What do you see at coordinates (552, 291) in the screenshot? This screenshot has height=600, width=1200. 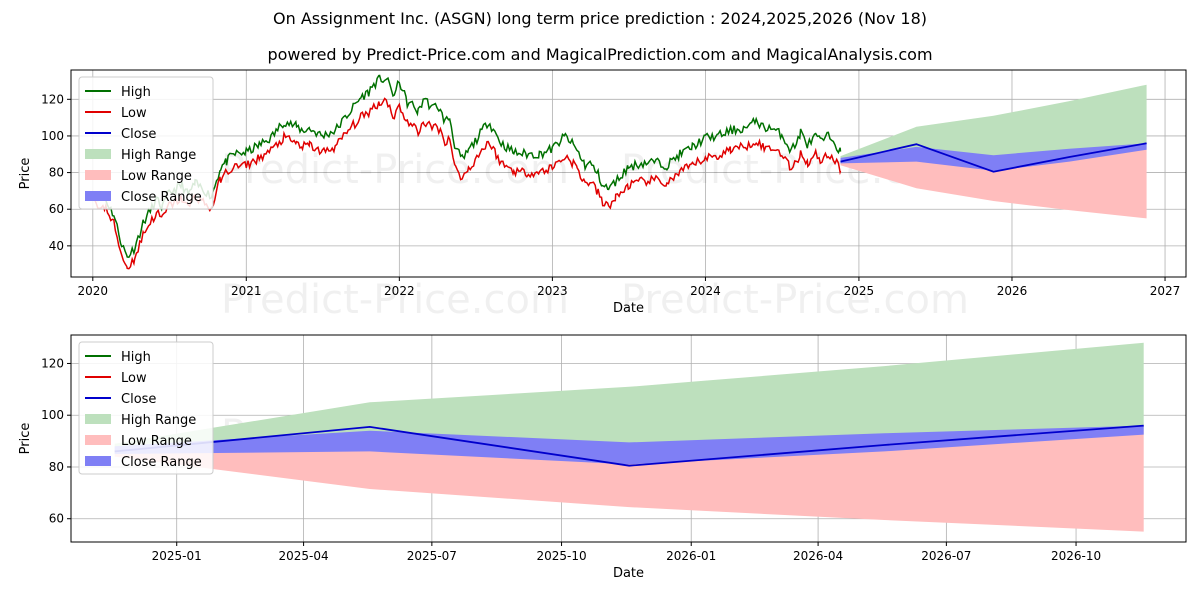 I see `x-tick-label: 2023` at bounding box center [552, 291].